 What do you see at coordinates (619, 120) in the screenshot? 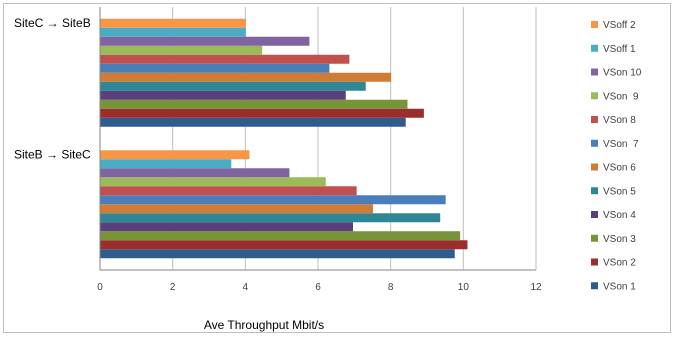
I see `legend-label: VSon 8` at bounding box center [619, 120].